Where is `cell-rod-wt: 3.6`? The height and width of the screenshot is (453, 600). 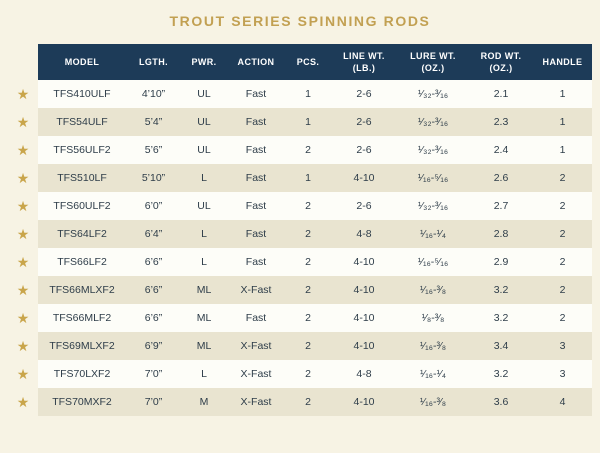
cell-rod-wt: 3.6 is located at coordinates (501, 402).